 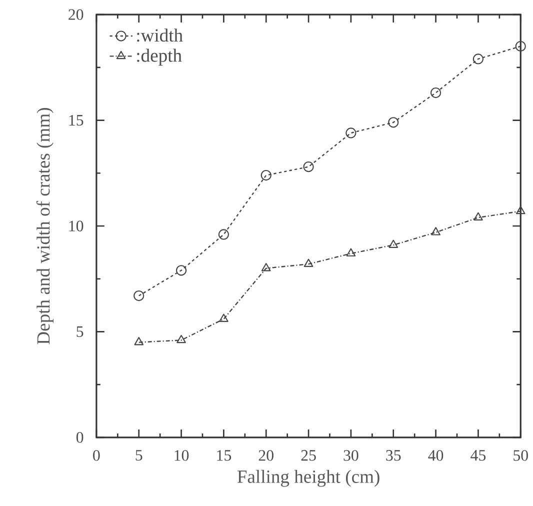 I want to click on legend-label: :width, so click(x=160, y=35).